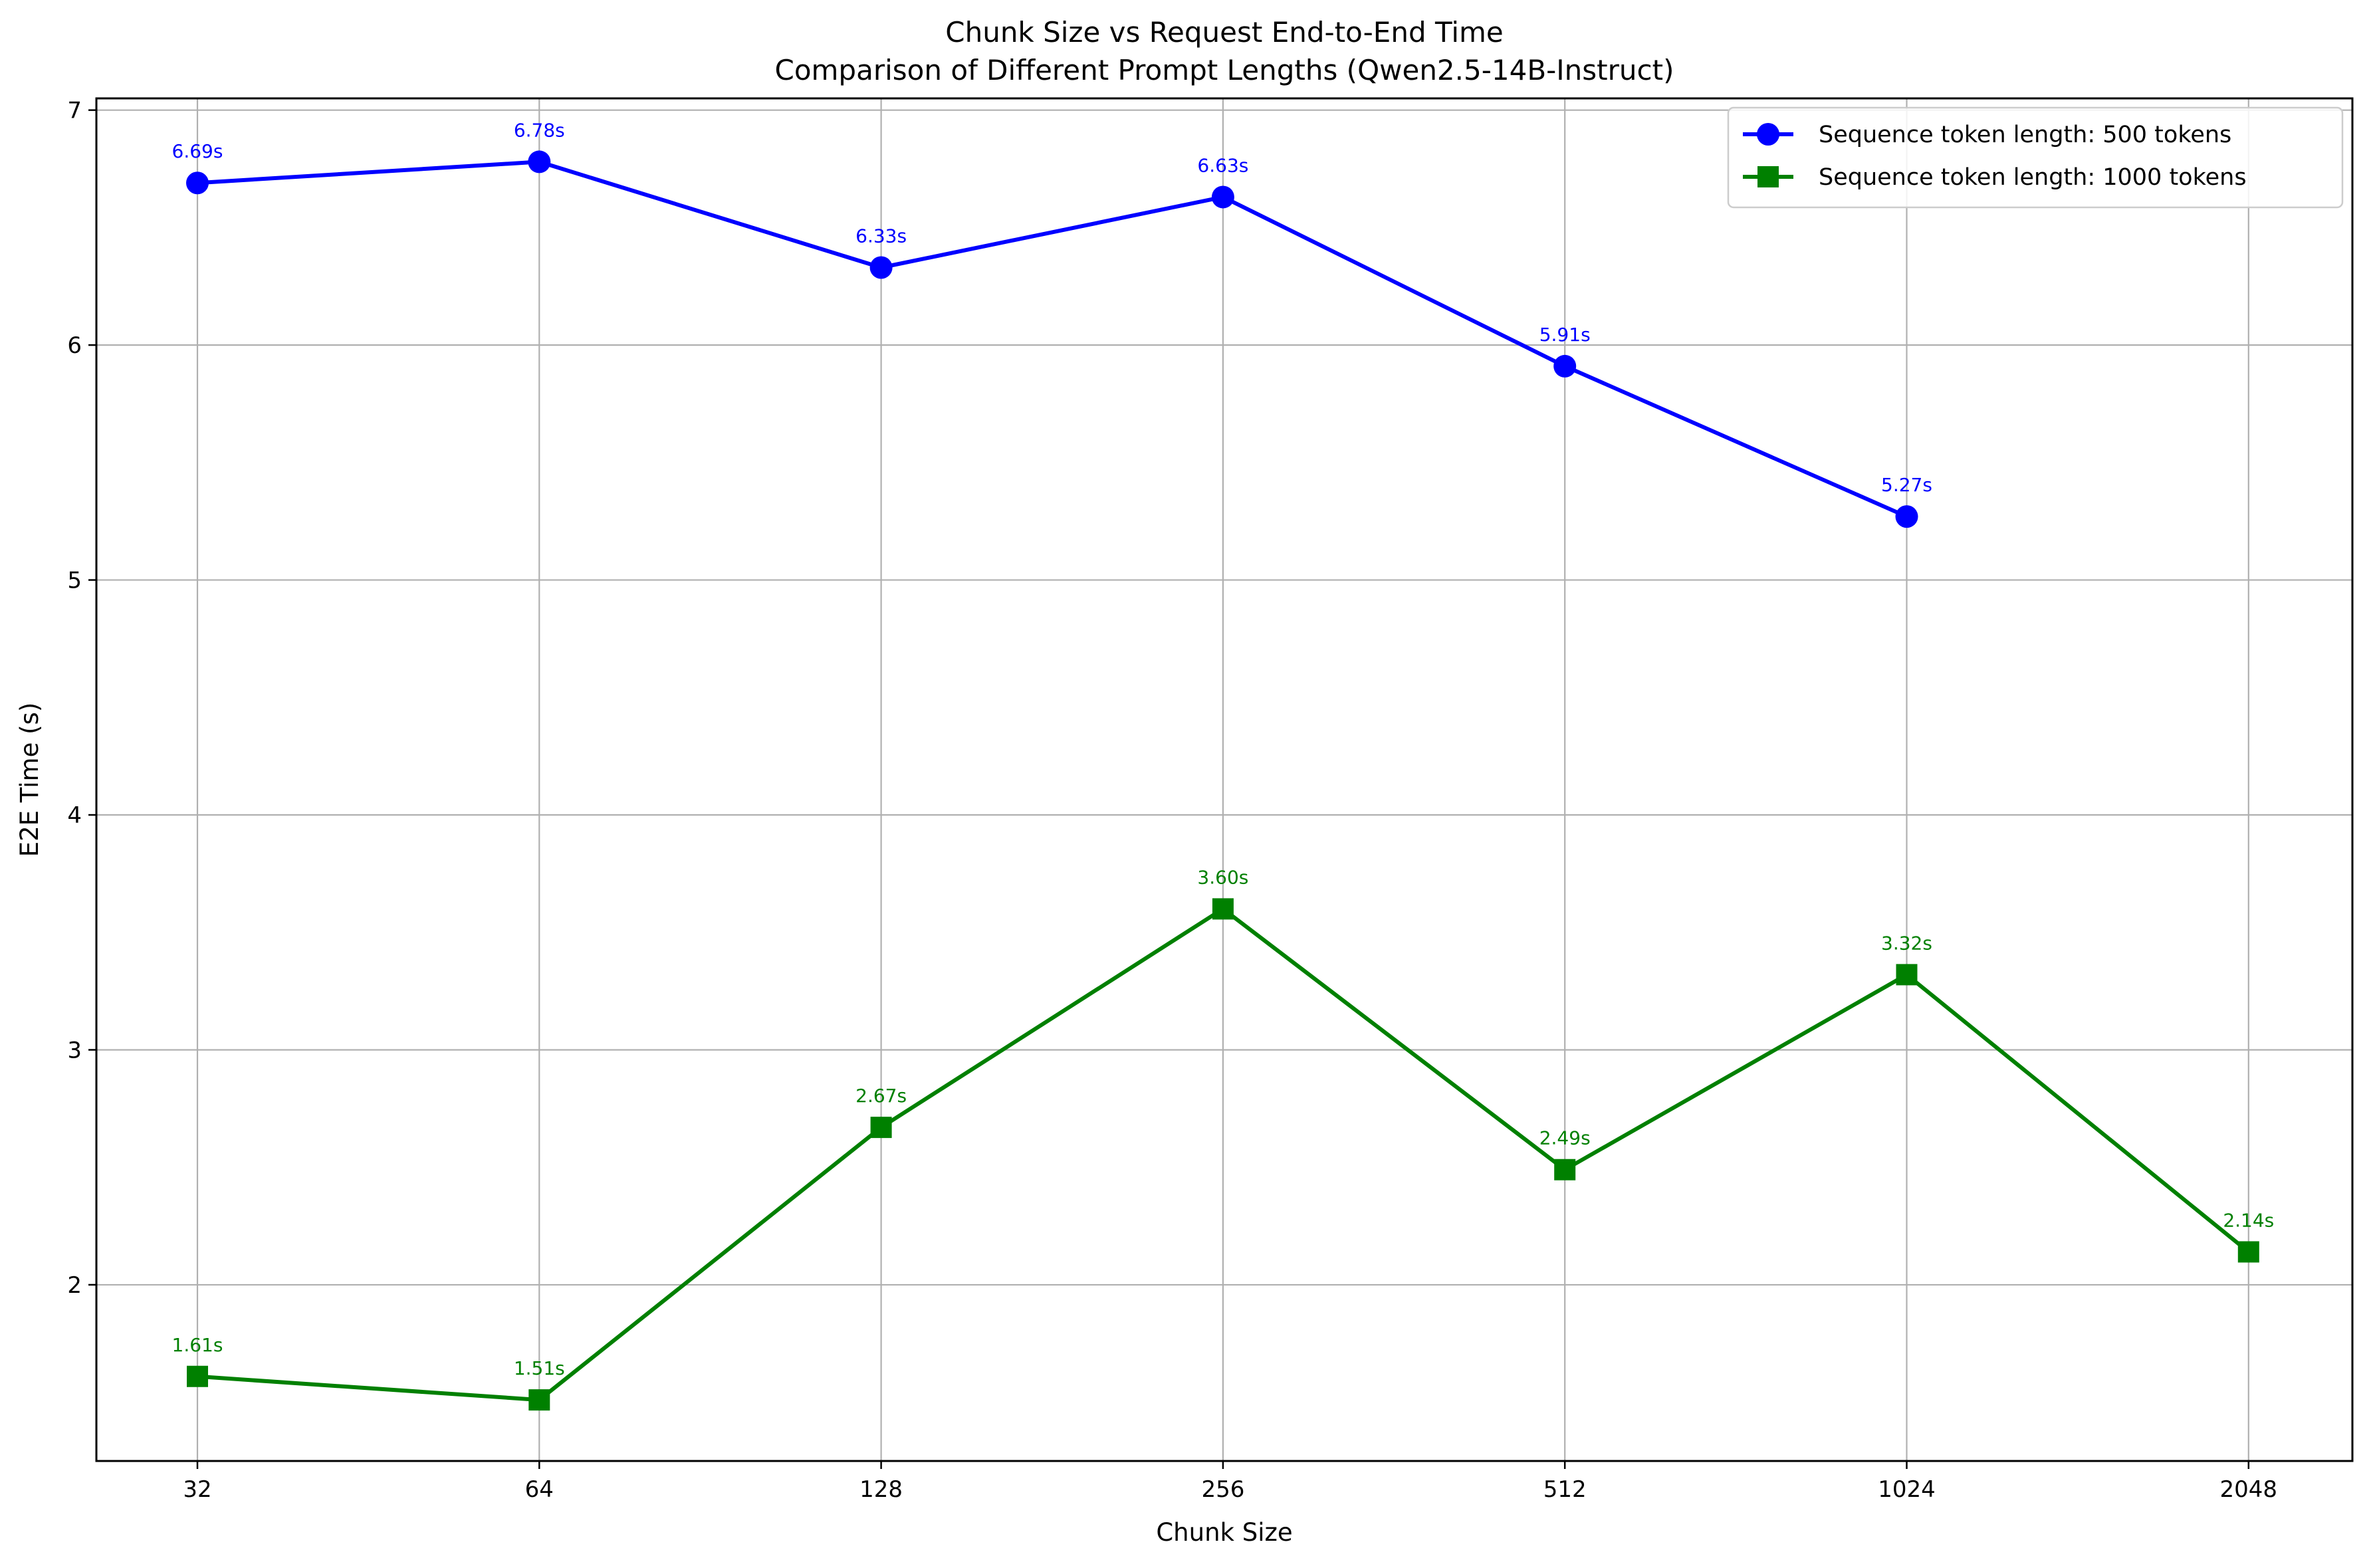 Image resolution: width=2373 pixels, height=1568 pixels. What do you see at coordinates (1565, 1490) in the screenshot?
I see `x-tick-label: 512` at bounding box center [1565, 1490].